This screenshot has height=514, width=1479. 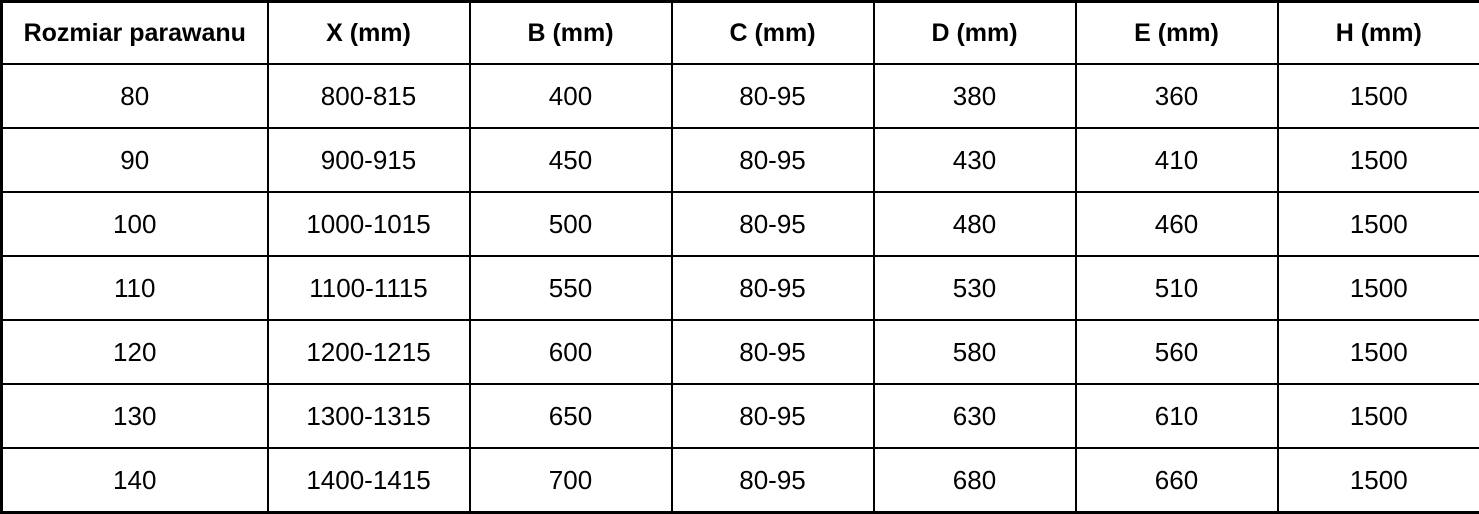 What do you see at coordinates (369, 480) in the screenshot?
I see `table-cell: 1400-1415` at bounding box center [369, 480].